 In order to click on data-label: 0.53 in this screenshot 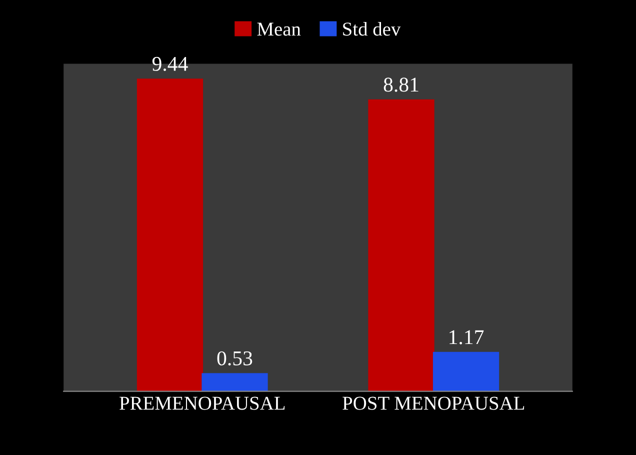, I will do `click(234, 358)`.